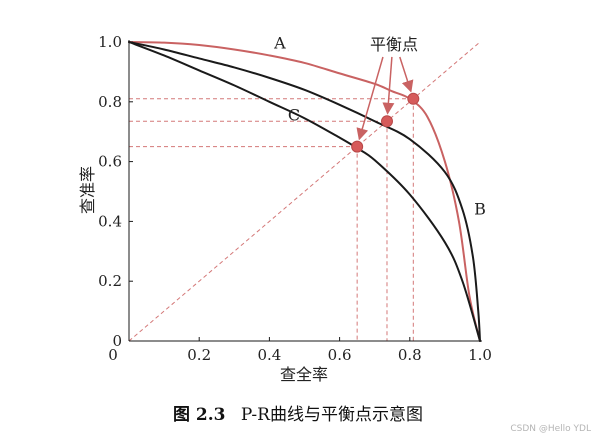 This screenshot has height=439, width=597. What do you see at coordinates (110, 42) in the screenshot?
I see `y-tick-label: 1.0` at bounding box center [110, 42].